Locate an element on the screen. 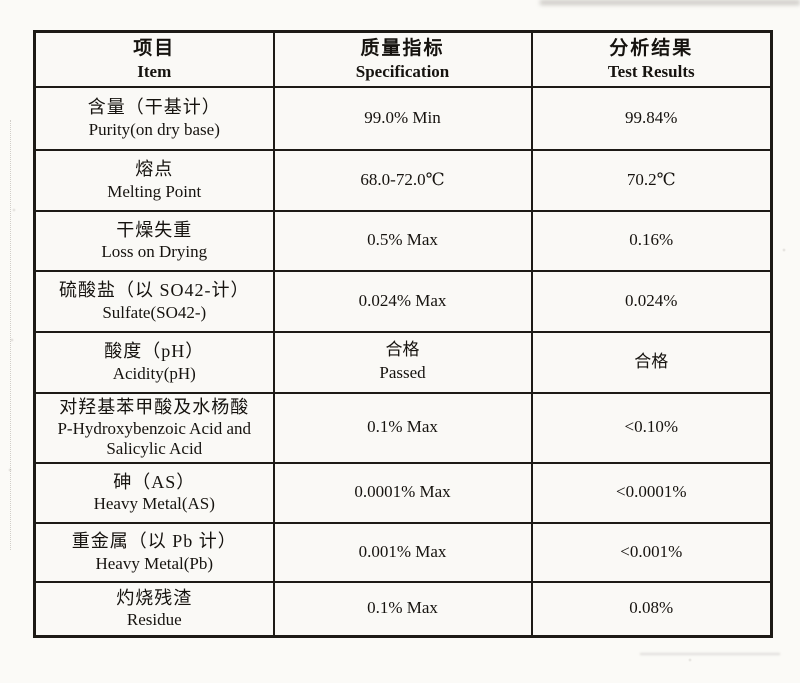 The height and width of the screenshot is (683, 800). item-name-en: Heavy Metal(Pb) is located at coordinates (154, 563).